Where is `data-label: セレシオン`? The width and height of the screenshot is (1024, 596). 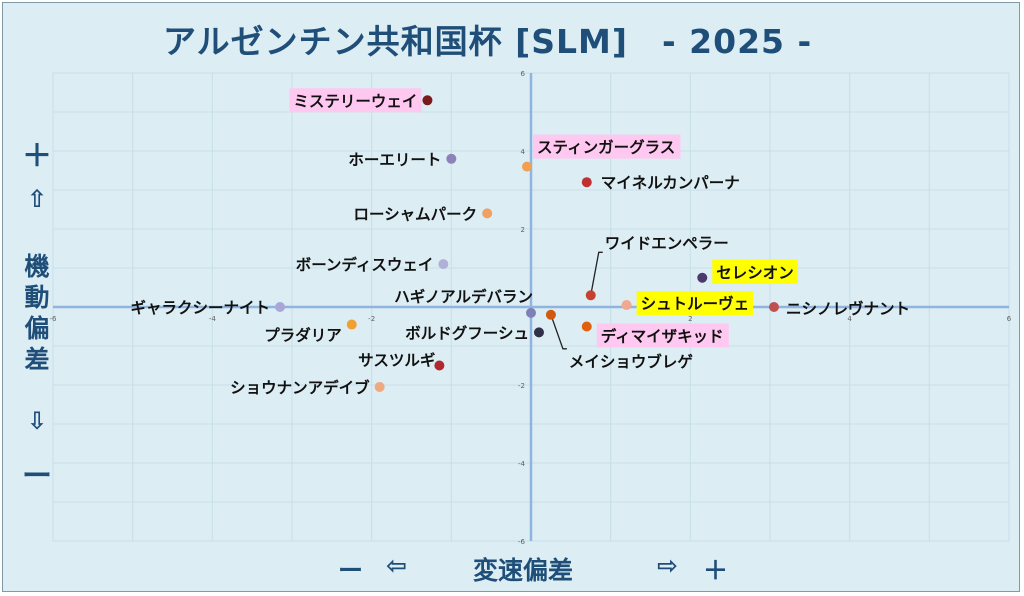 data-label: セレシオン is located at coordinates (755, 273).